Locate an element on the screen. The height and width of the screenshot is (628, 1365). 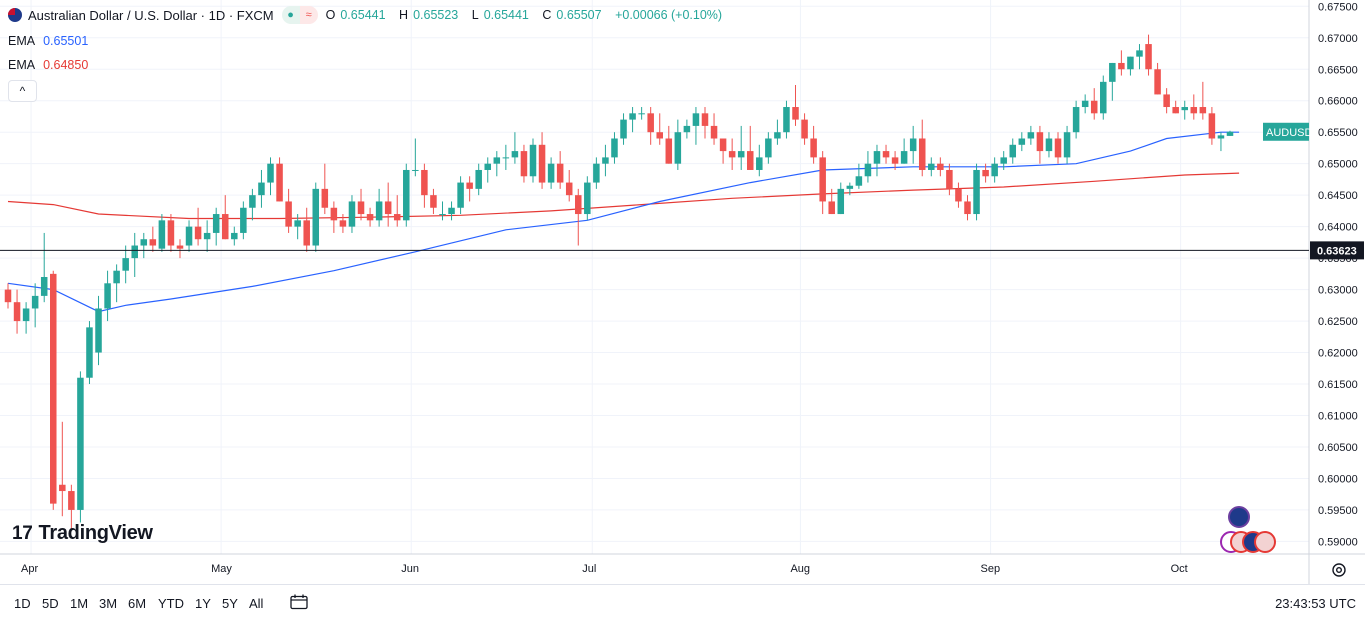
price-tick-label: 0.61000 is located at coordinates (1338, 417).